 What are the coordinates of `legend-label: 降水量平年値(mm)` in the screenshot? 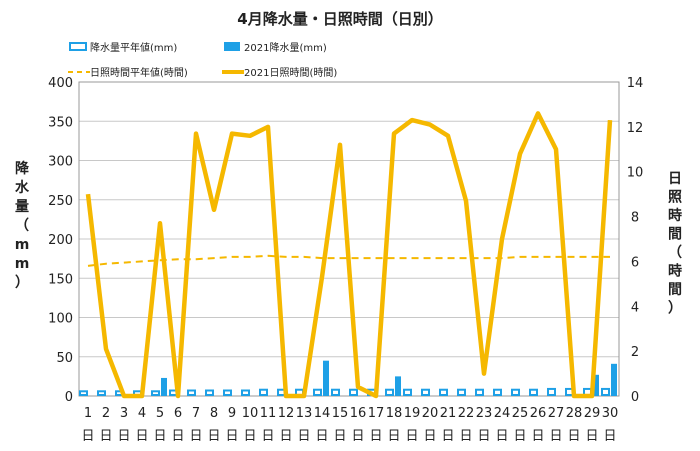 It's located at (133, 47).